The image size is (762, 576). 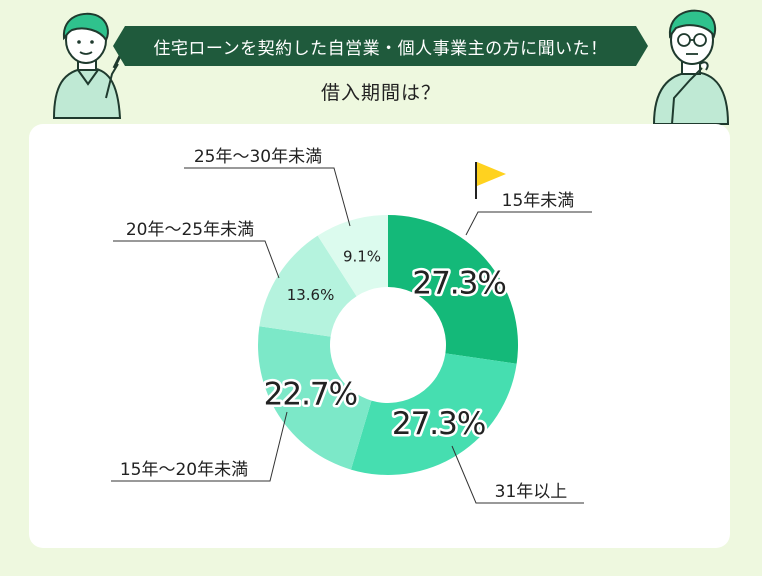 I want to click on category-label-0: 15年未満, so click(x=538, y=201).